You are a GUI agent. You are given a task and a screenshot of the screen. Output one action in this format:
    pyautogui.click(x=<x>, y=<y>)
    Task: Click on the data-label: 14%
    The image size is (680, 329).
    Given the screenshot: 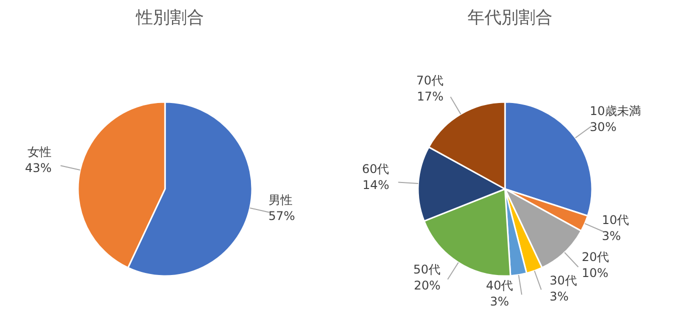 What is the action you would take?
    pyautogui.click(x=376, y=185)
    